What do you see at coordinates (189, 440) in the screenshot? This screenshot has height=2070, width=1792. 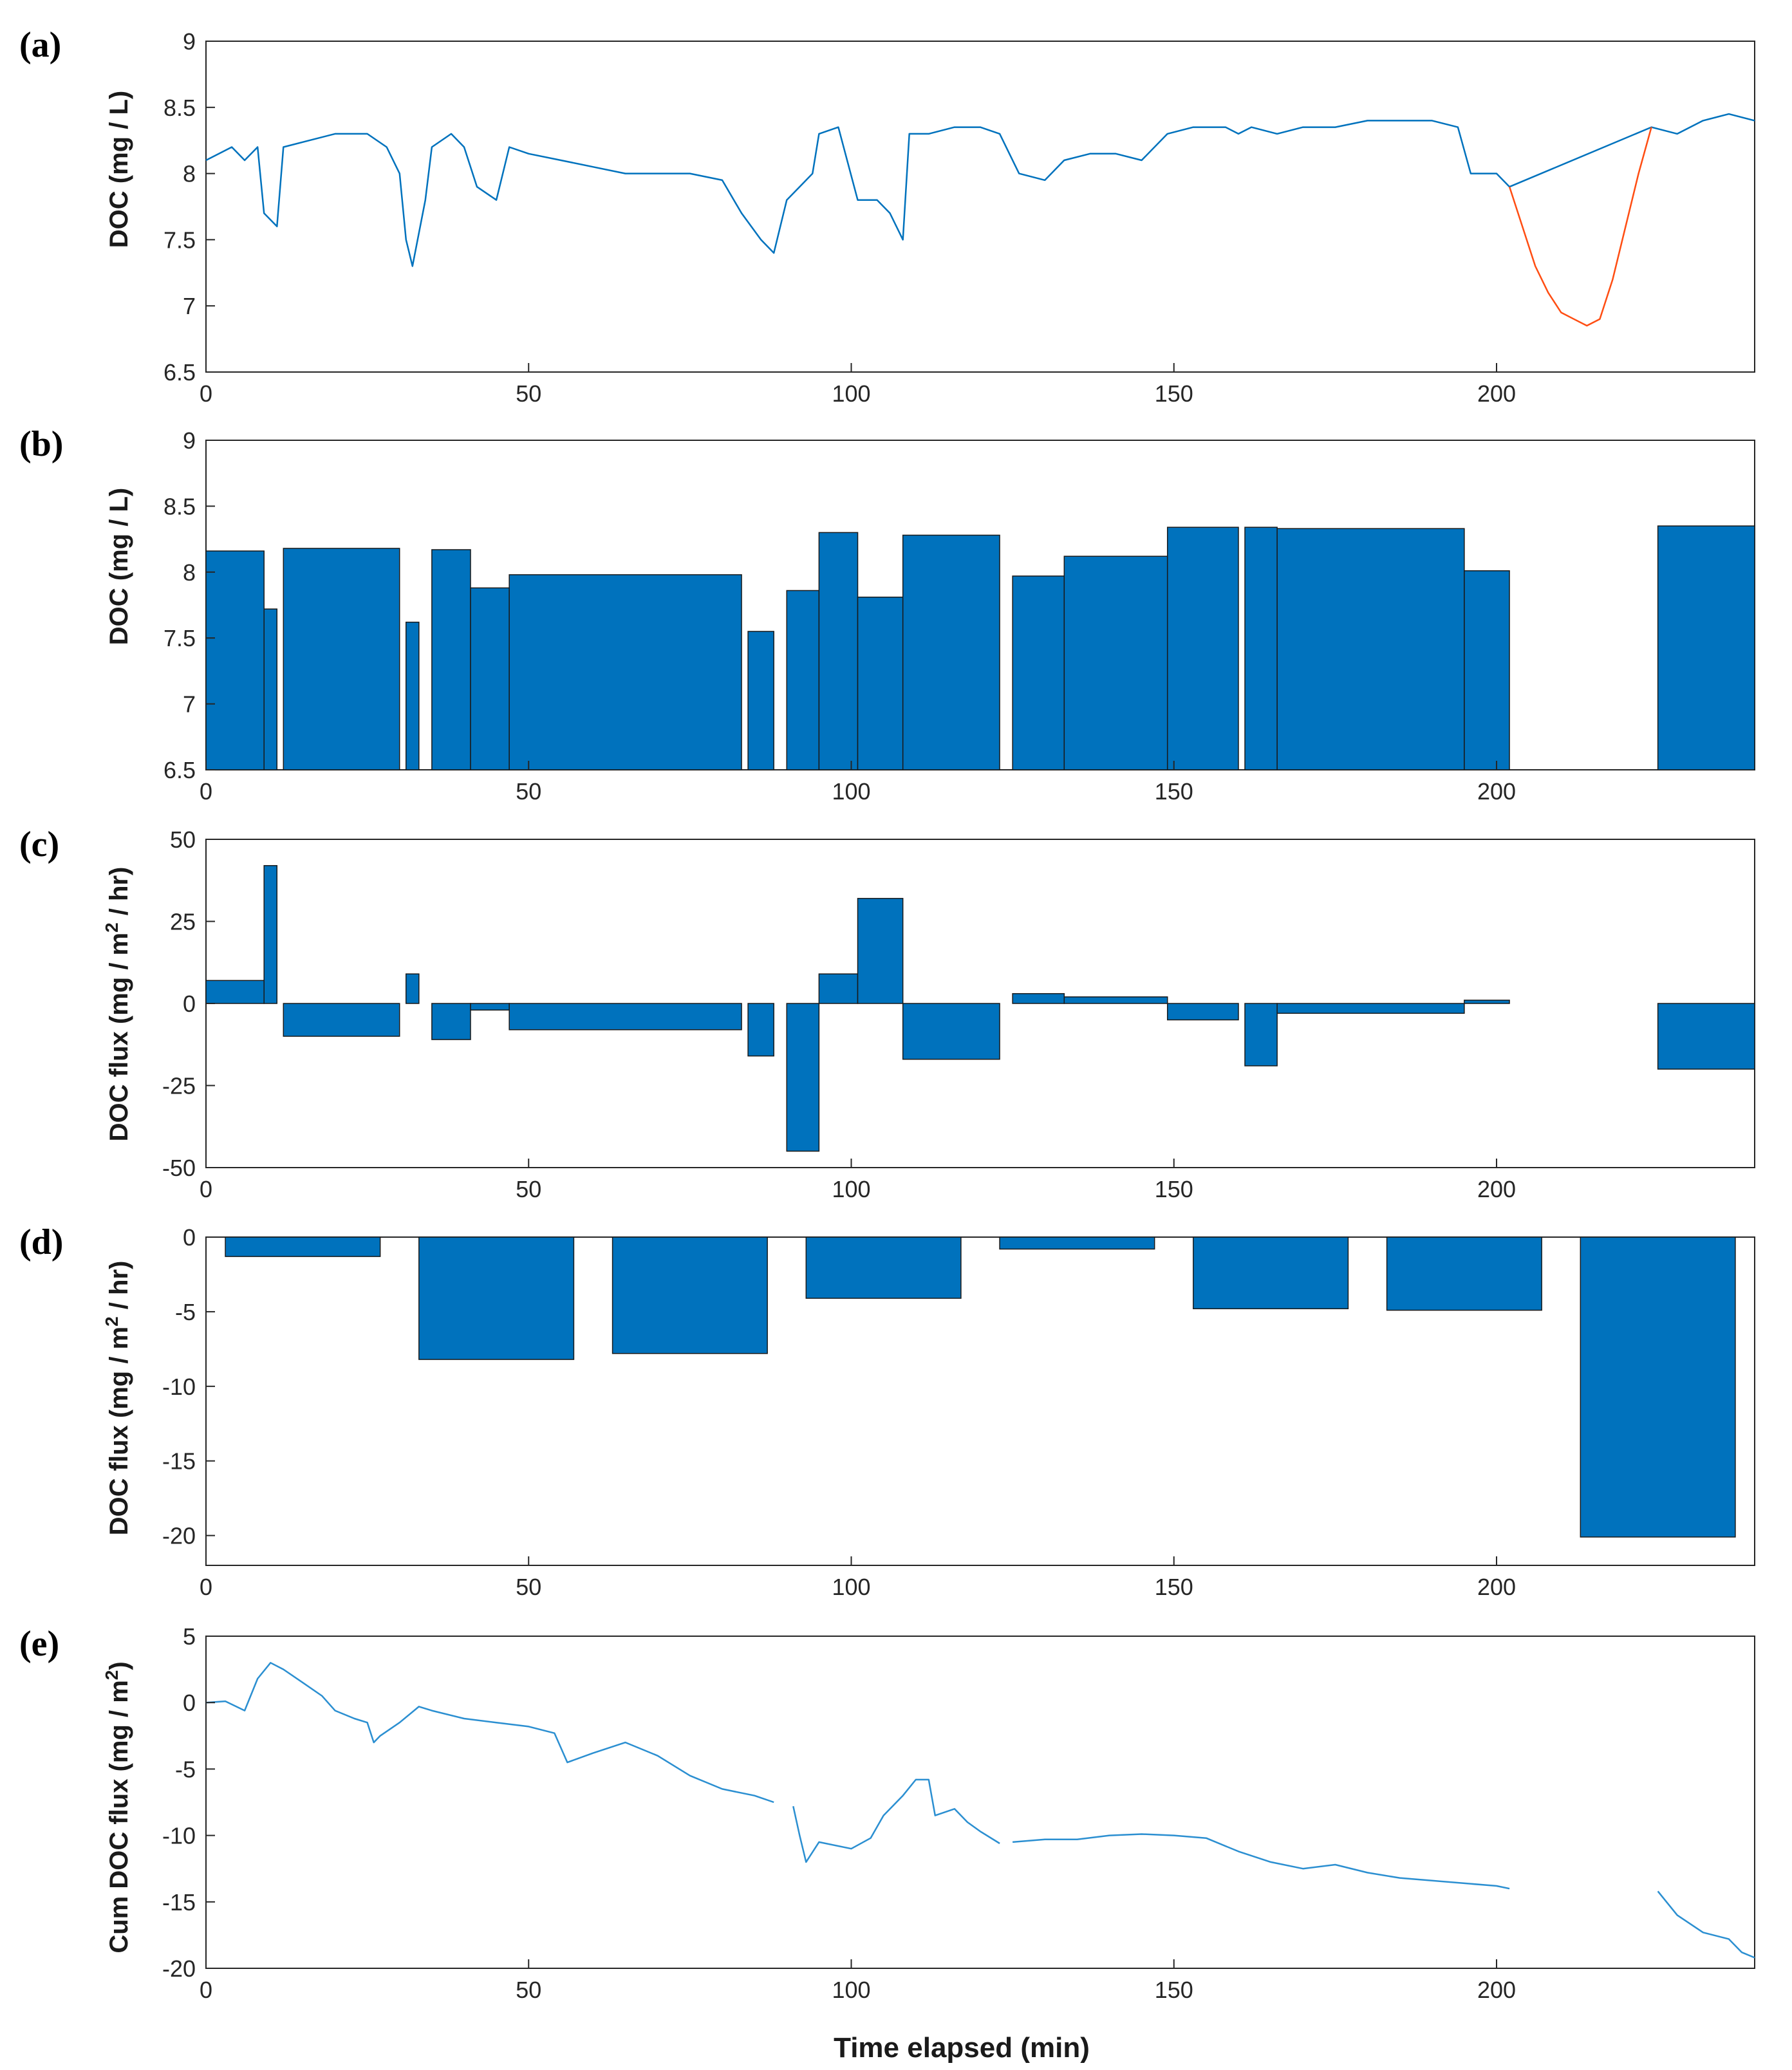 I see `y-tick-label: 9` at bounding box center [189, 440].